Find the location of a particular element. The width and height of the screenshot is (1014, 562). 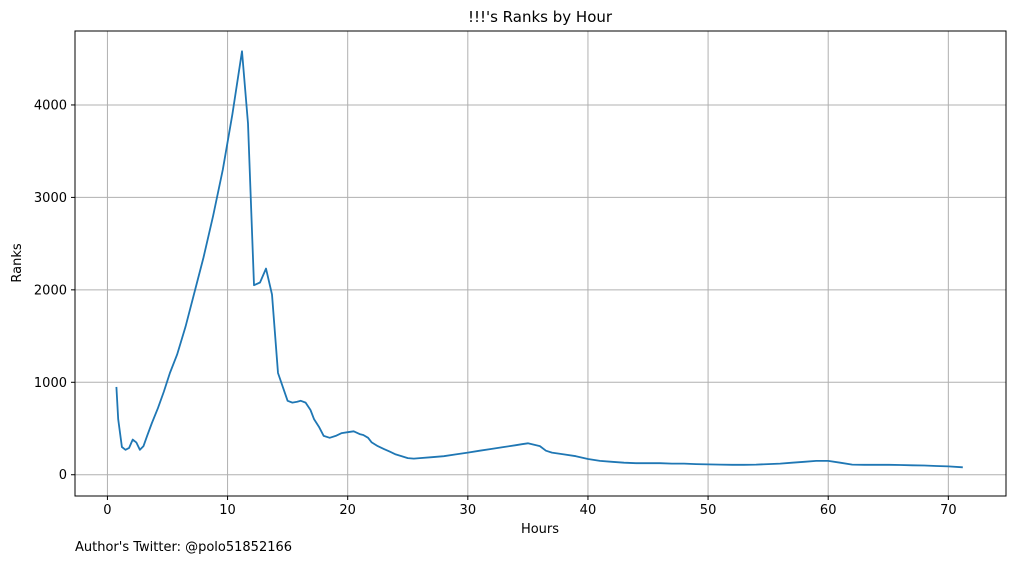

x-tick-label: 30 is located at coordinates (468, 510).